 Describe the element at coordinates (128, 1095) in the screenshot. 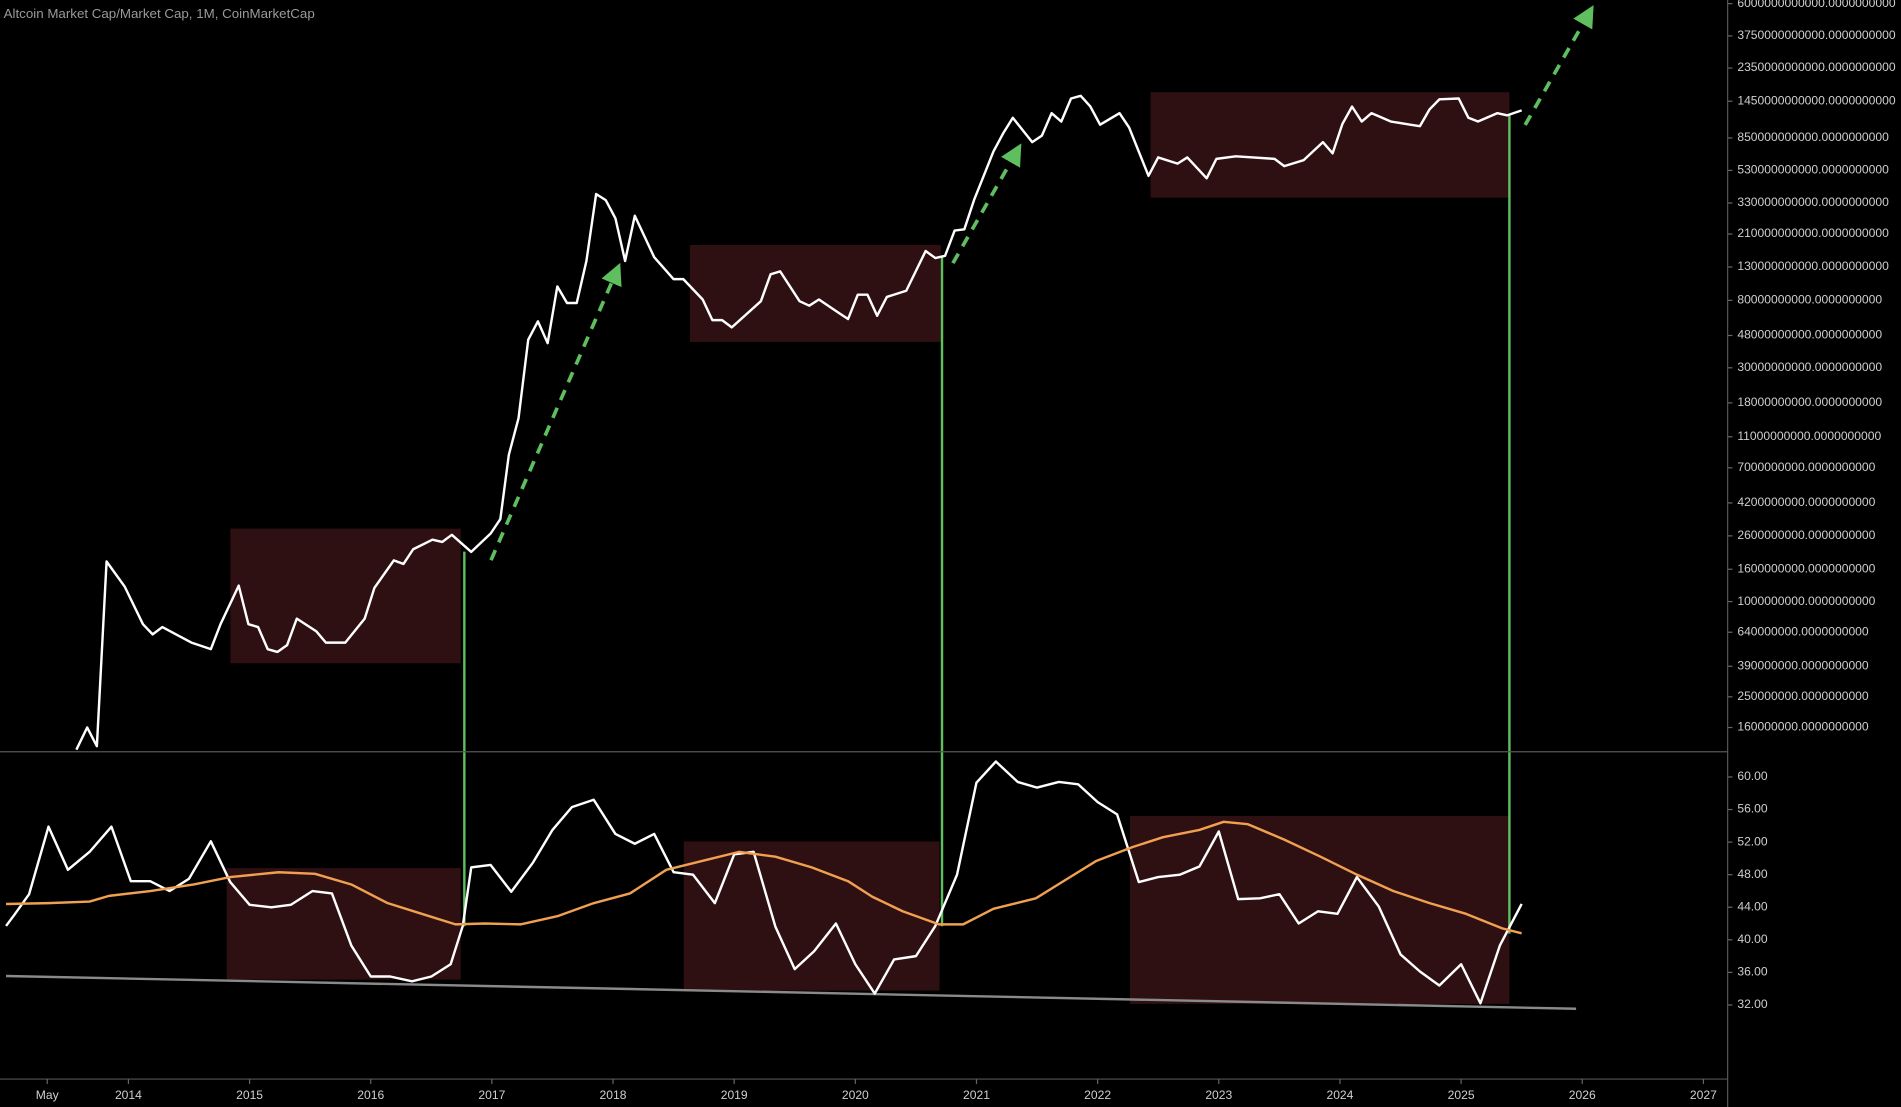

I see `x-tick-label: 2014` at that location.